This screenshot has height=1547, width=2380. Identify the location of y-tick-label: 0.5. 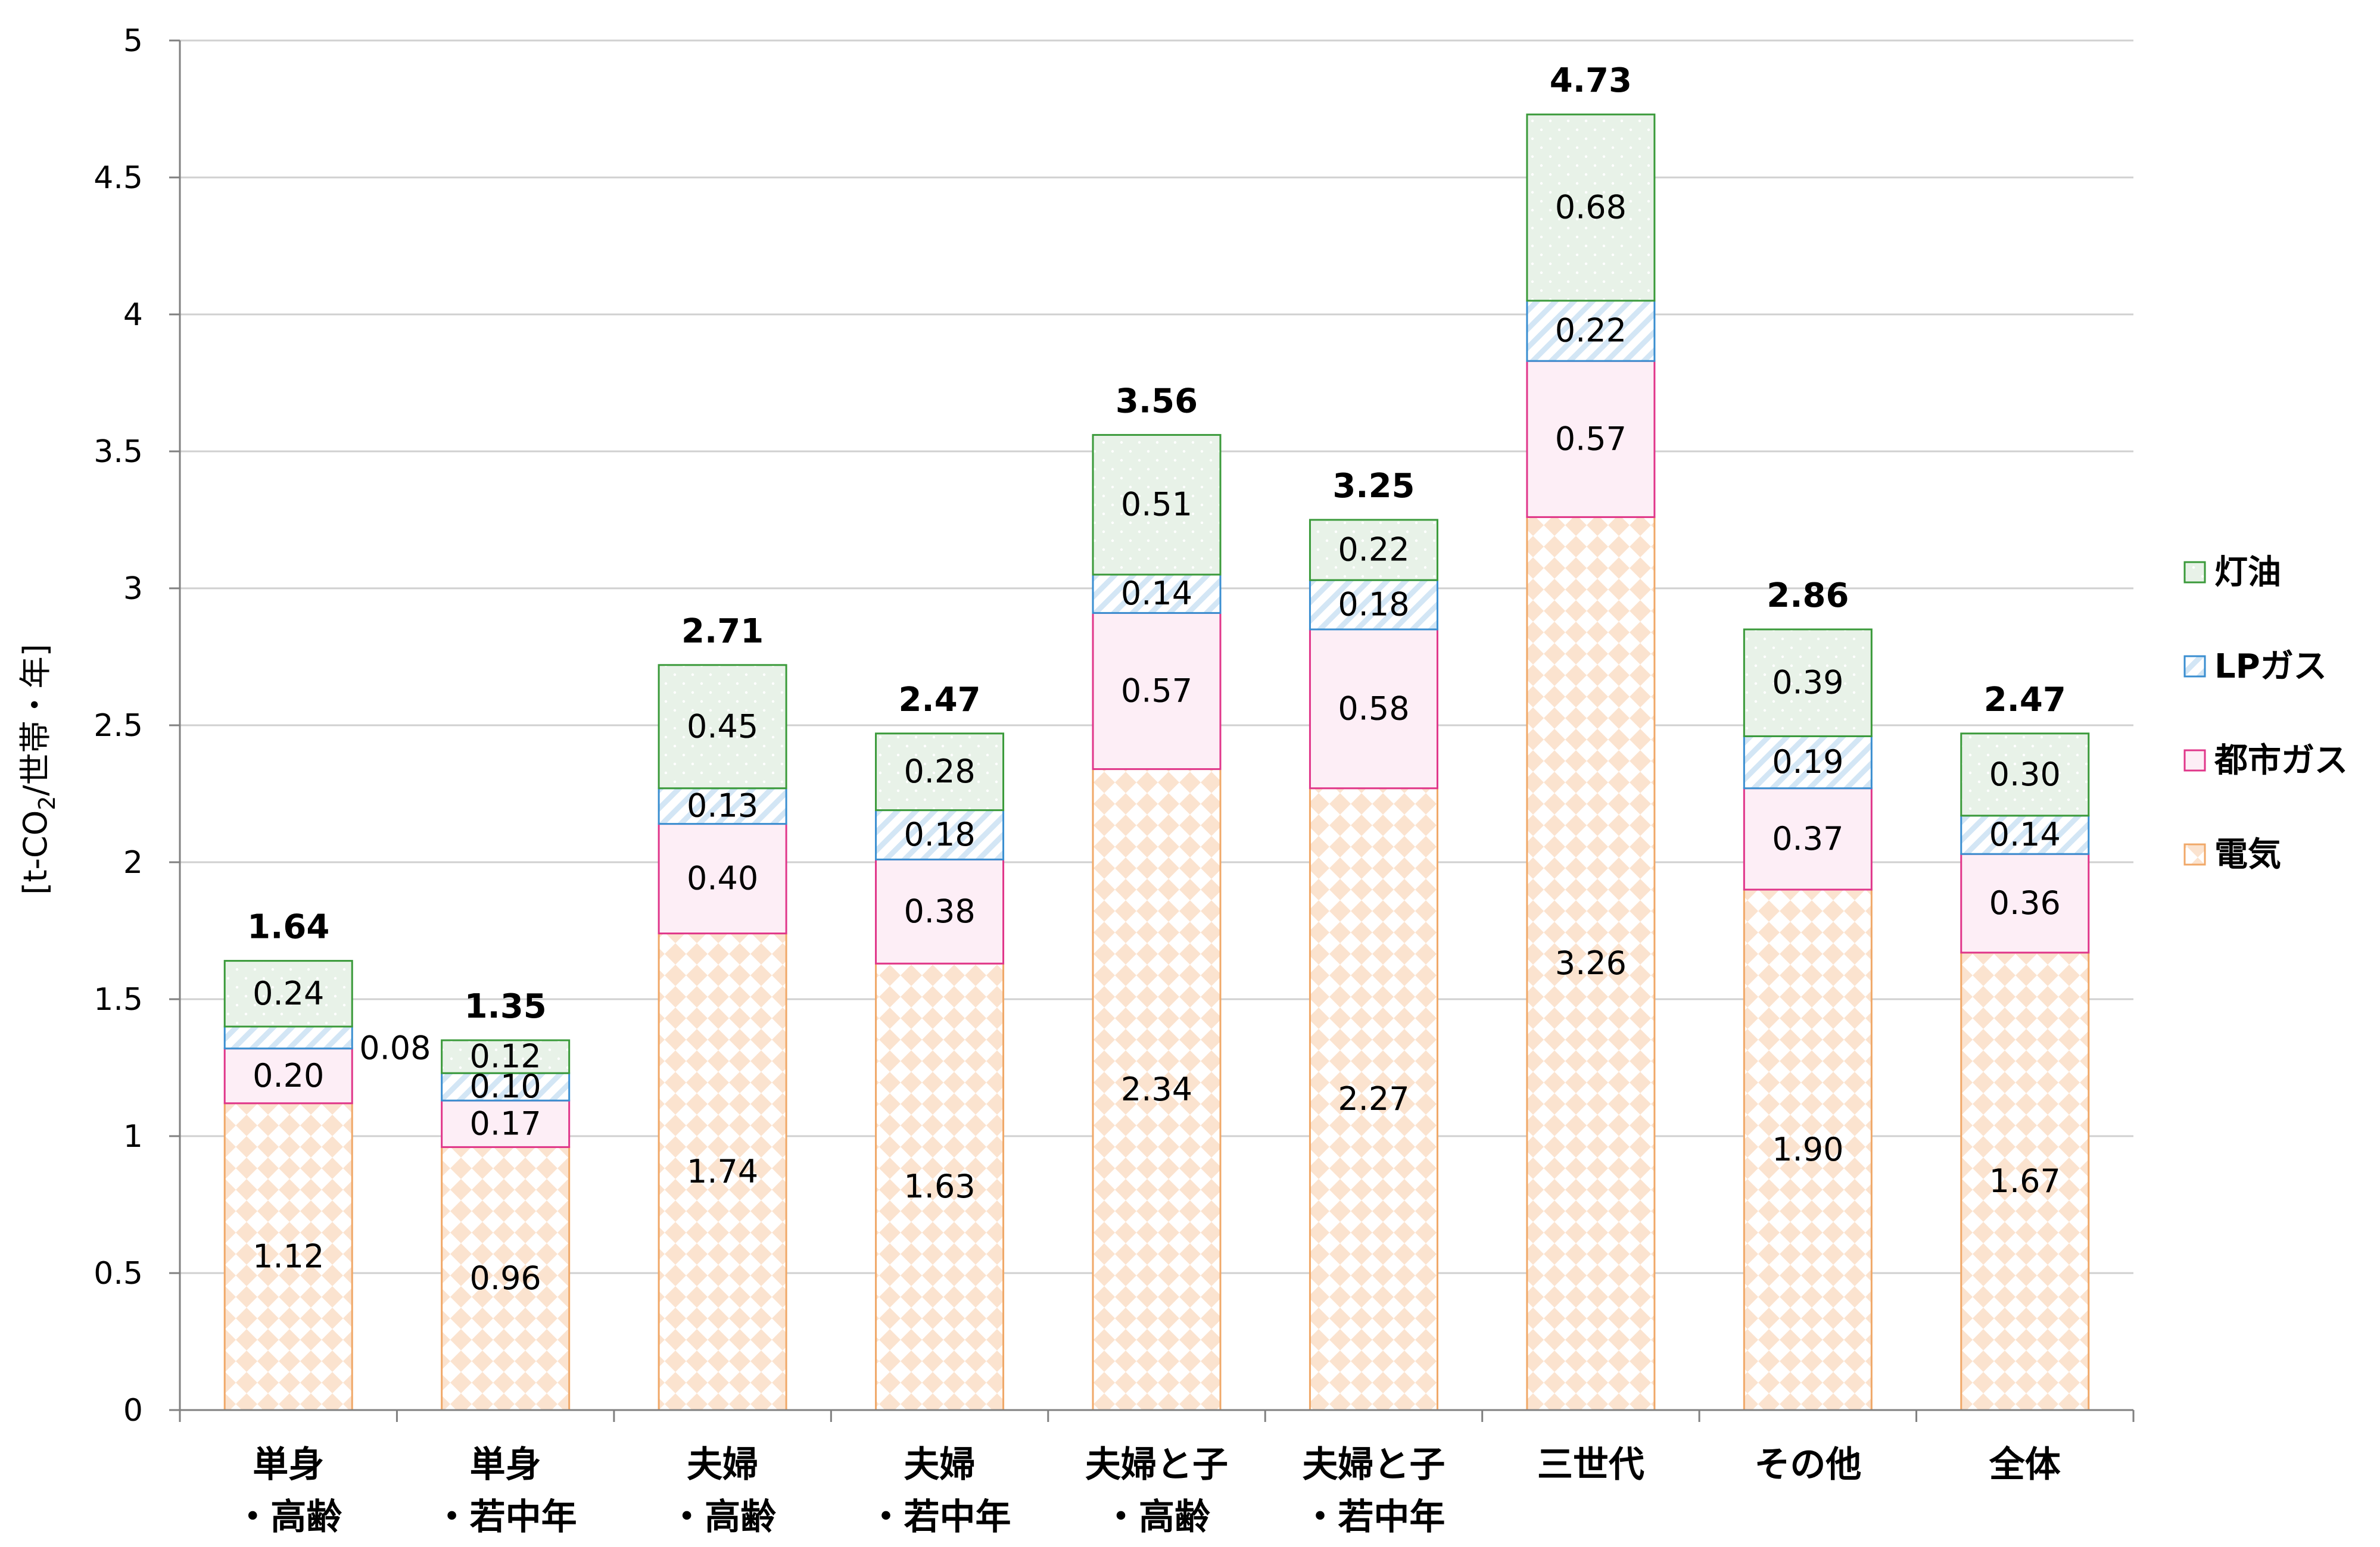
(118, 1274).